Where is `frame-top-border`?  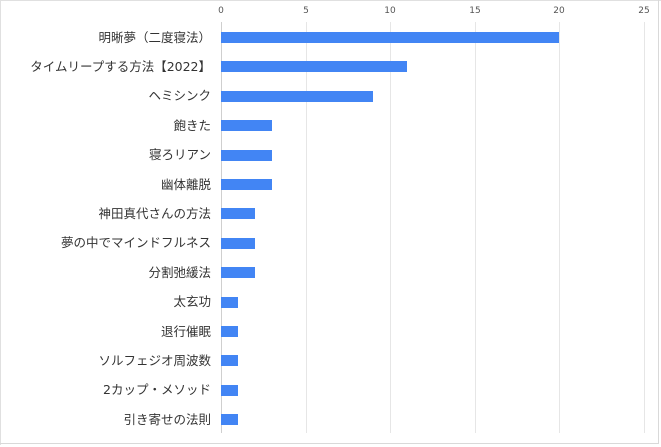 frame-top-border is located at coordinates (330, 0).